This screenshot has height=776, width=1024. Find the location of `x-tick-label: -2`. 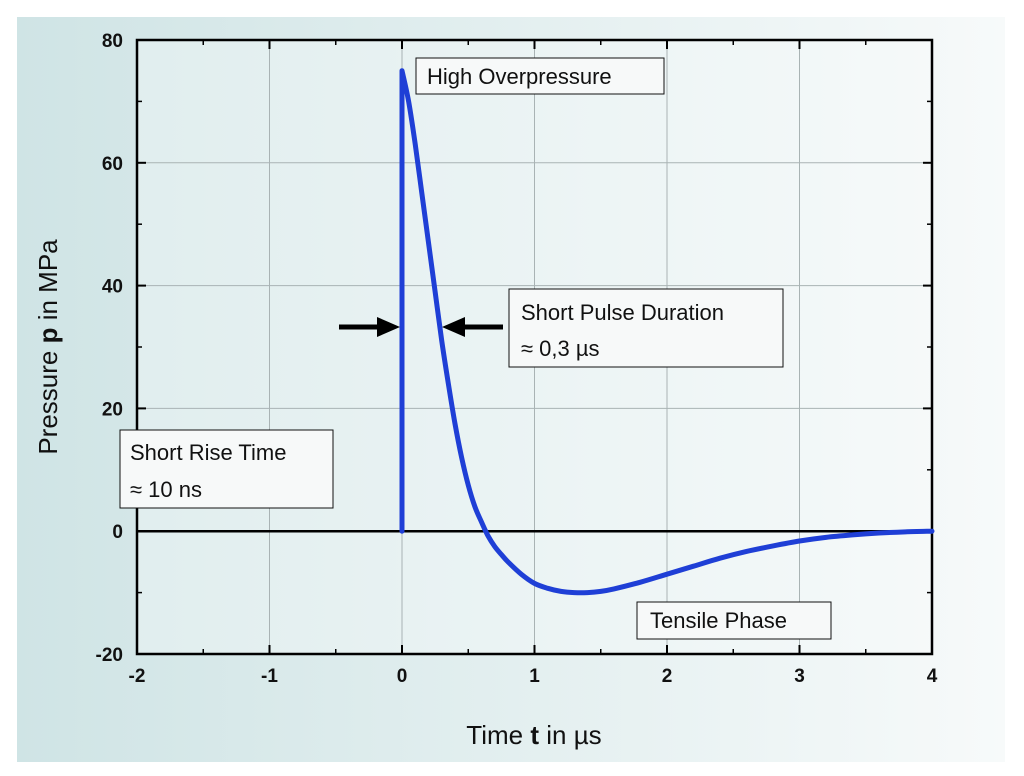

x-tick-label: -2 is located at coordinates (137, 676).